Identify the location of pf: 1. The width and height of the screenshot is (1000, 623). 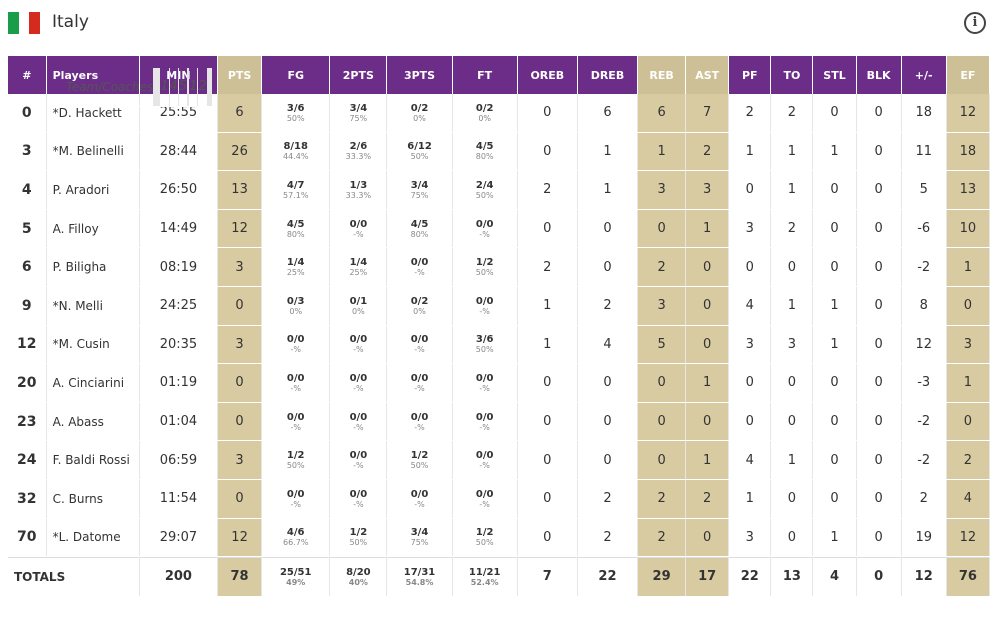
(750, 152).